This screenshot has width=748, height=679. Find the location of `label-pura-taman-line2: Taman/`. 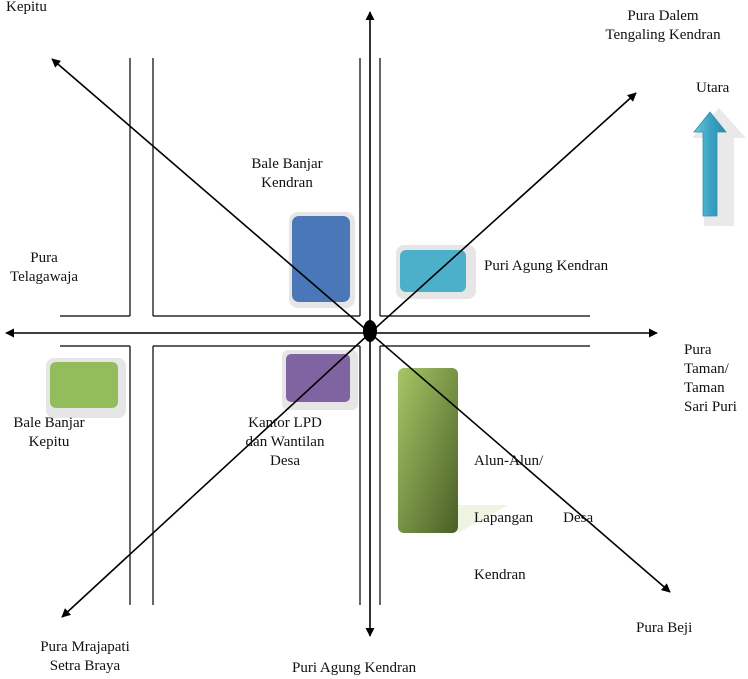

label-pura-taman-line2: Taman/ is located at coordinates (706, 369).